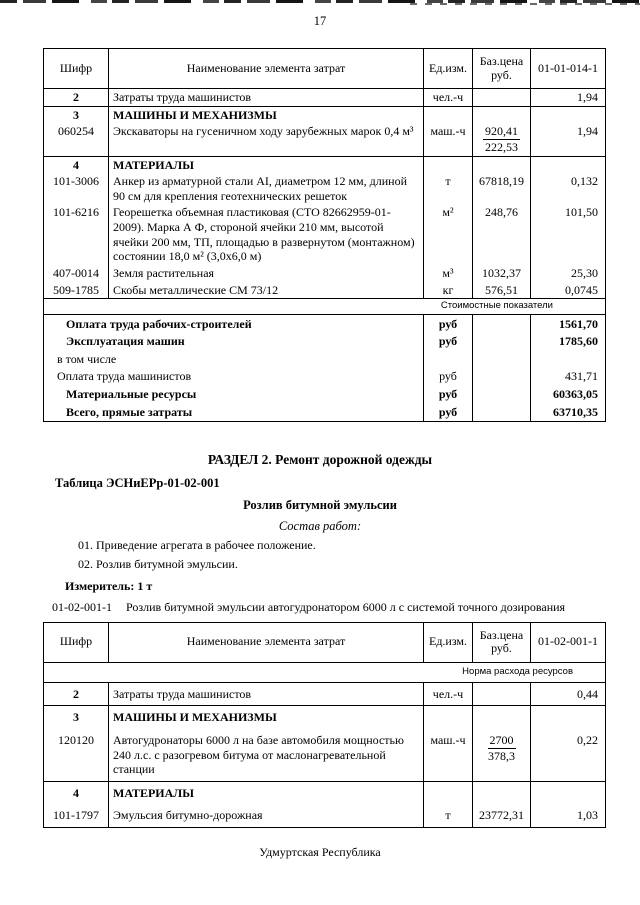 This screenshot has height=905, width=640. I want to click on cell-name: Скобы металлические СМ 73/12, so click(266, 290).